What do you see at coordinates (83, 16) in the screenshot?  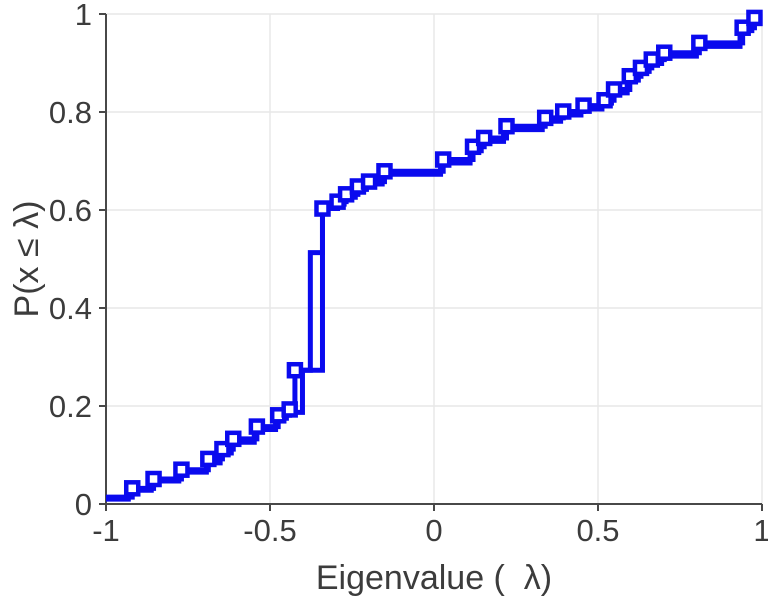 I see `y-tick-label: 1` at bounding box center [83, 16].